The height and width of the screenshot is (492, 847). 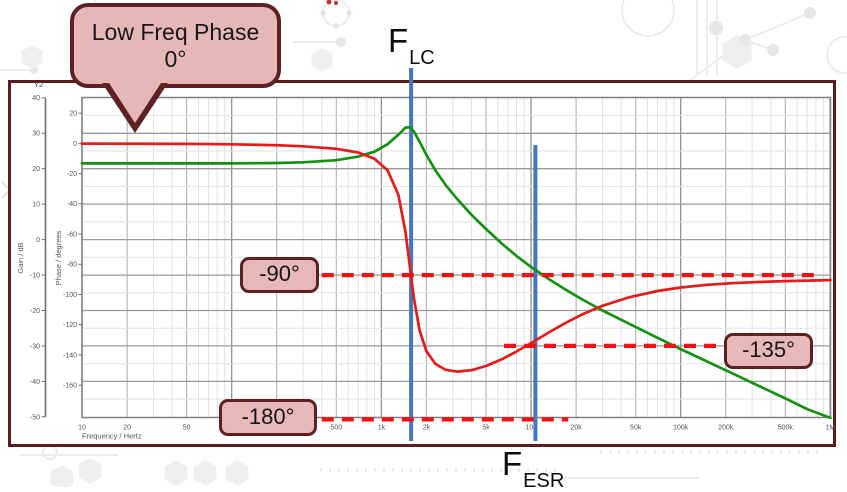 What do you see at coordinates (35, 275) in the screenshot?
I see `svg-text: -10` at bounding box center [35, 275].